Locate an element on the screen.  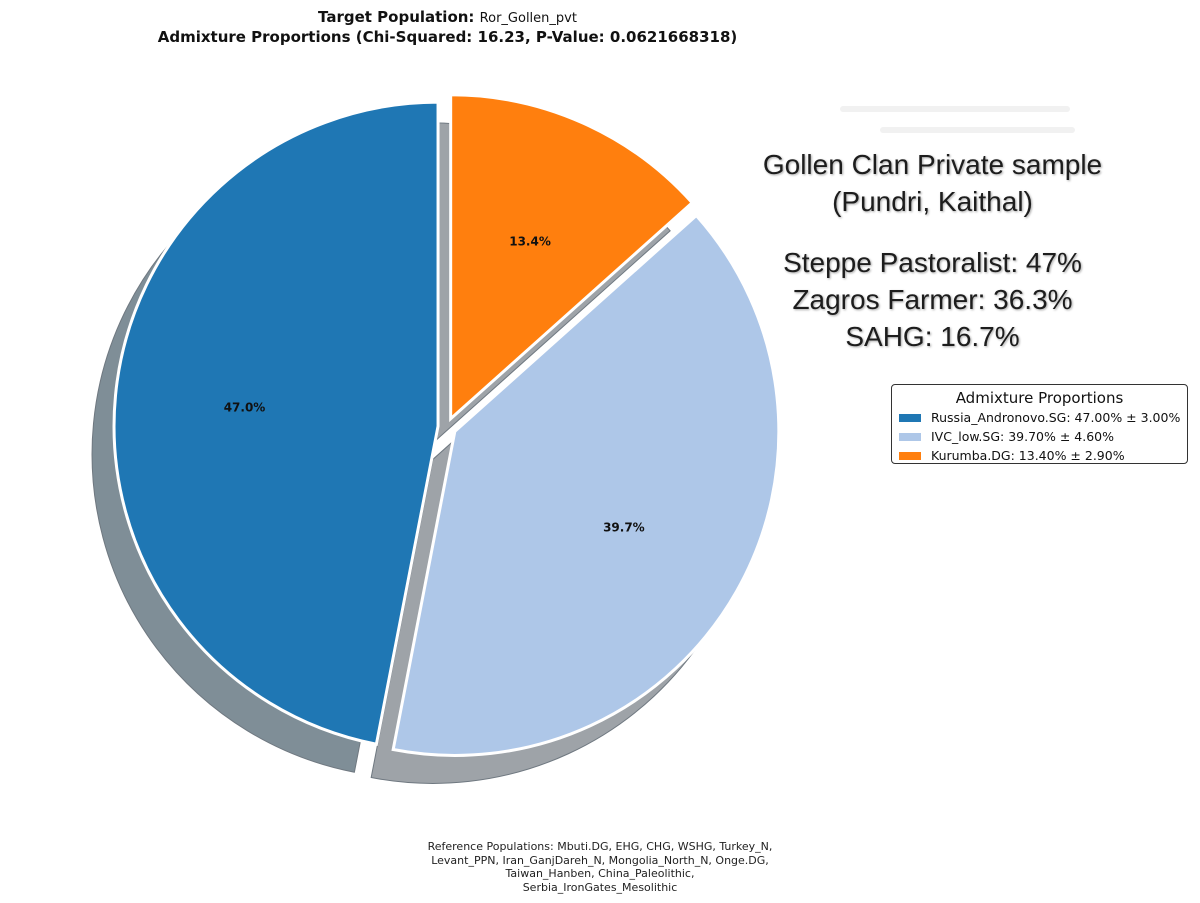
pie-labels: 47.0% 39.7% 13.4% is located at coordinates (434, 384).